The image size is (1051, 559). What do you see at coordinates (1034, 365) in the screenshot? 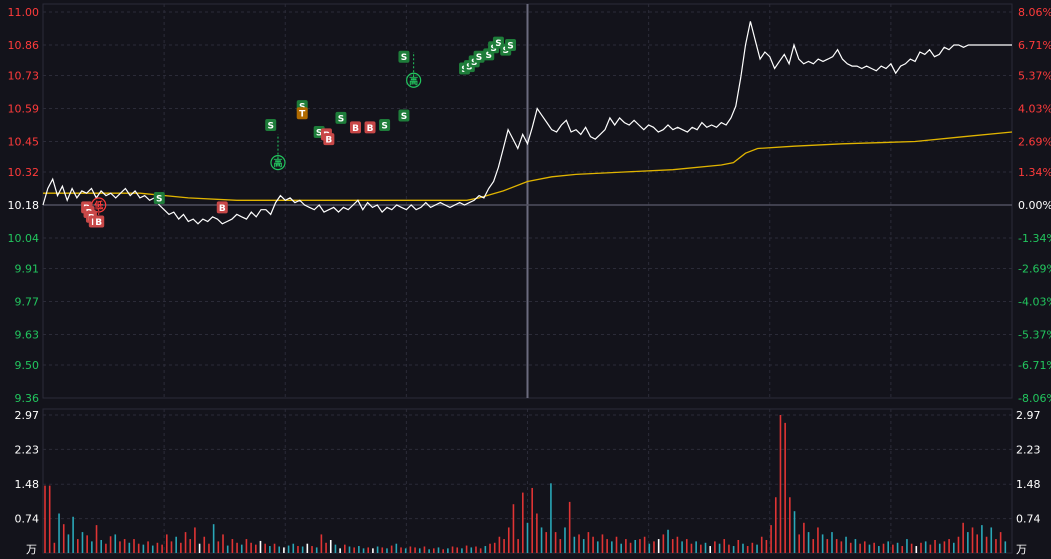
I see `percent-tick-label: -6.71%` at bounding box center [1034, 365].